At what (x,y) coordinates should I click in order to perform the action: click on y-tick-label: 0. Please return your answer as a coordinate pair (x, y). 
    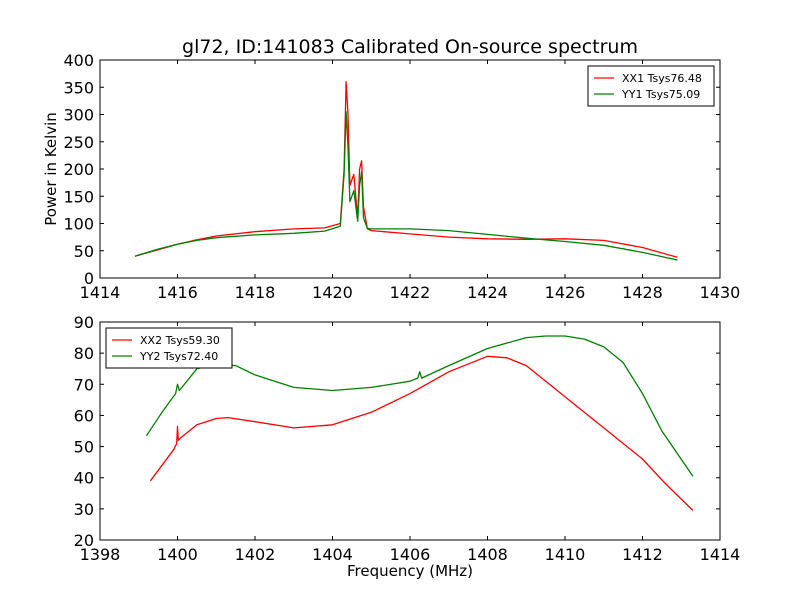
    Looking at the image, I should click on (89, 278).